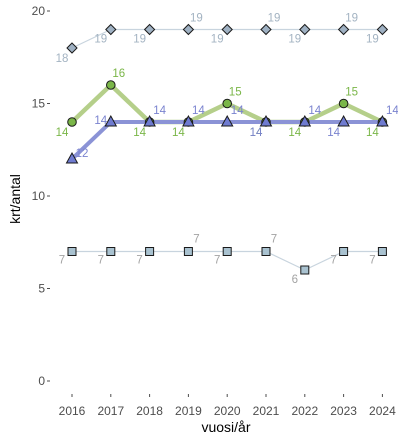 The image size is (398, 436). What do you see at coordinates (304, 411) in the screenshot?
I see `x-tick-label: 2022` at bounding box center [304, 411].